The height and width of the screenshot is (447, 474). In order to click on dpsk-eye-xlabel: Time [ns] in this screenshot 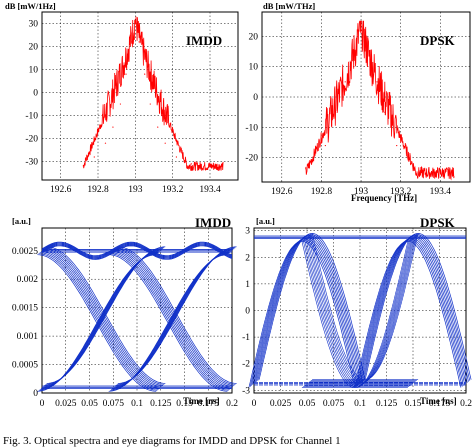, I will do `click(438, 401)`.